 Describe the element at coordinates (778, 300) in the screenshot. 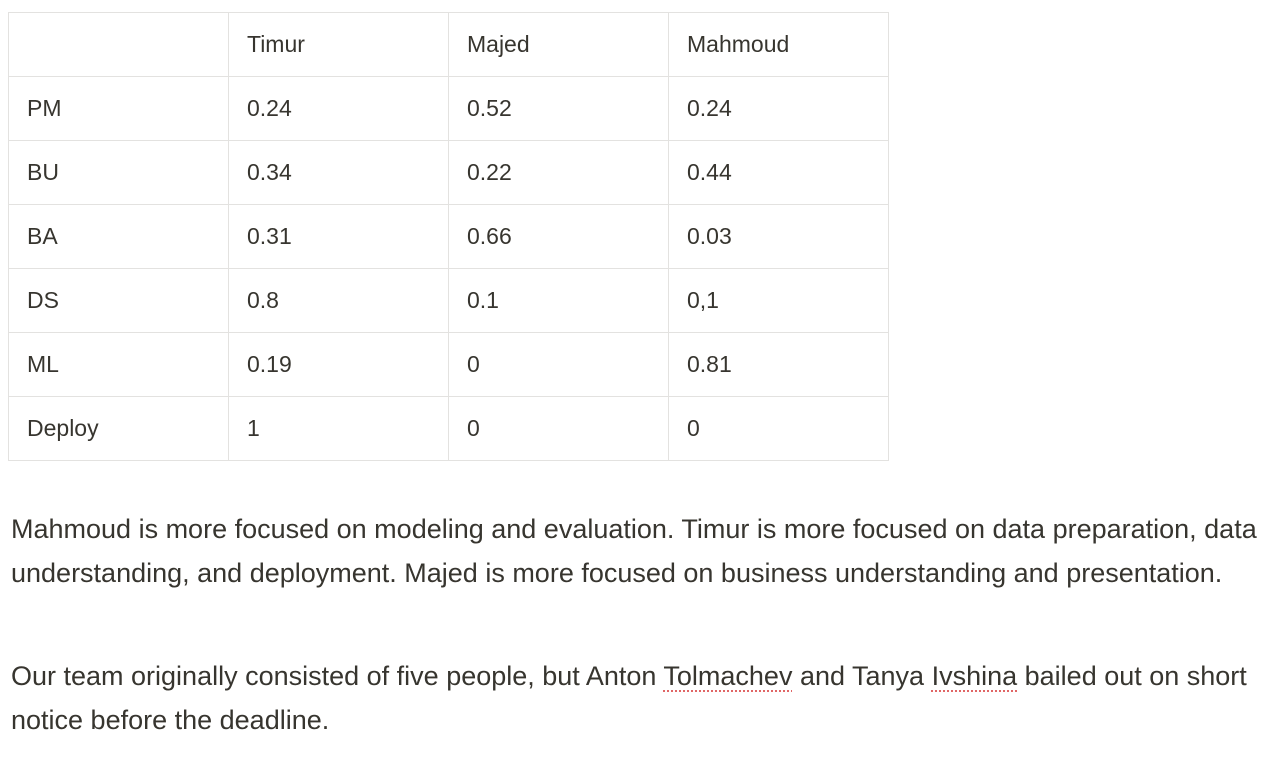

I see `table-cell: 0,1` at that location.